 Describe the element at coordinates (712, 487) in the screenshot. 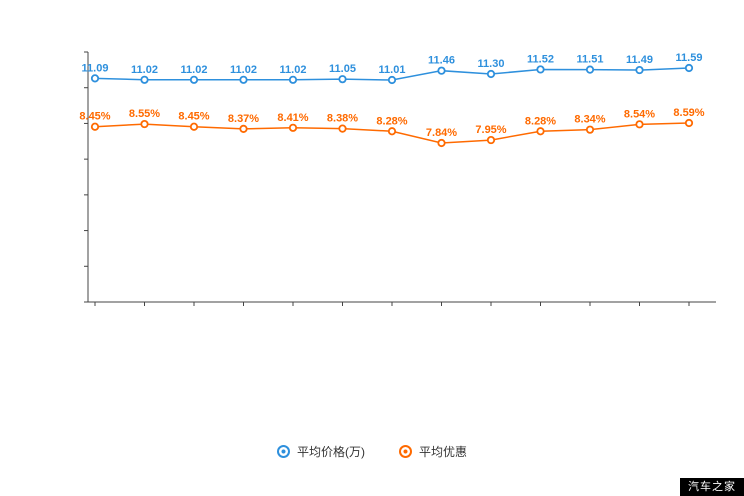

I see `watermark: 汽车之家` at that location.